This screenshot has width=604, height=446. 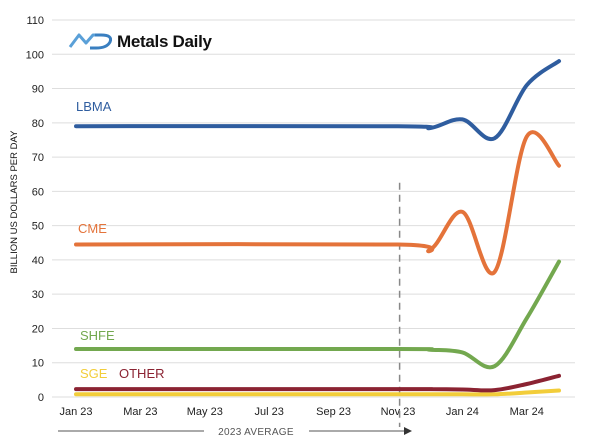 I want to click on series-line-sge, so click(x=317, y=392).